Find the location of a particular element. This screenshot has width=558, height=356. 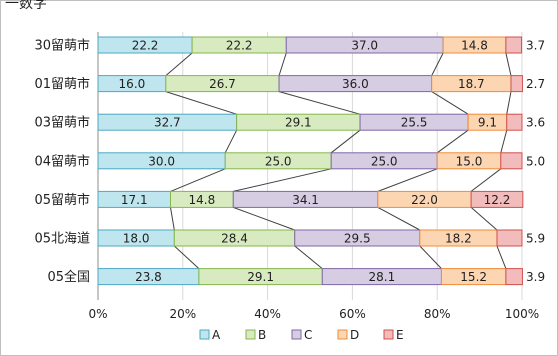

data-label: 9.1 is located at coordinates (487, 123).